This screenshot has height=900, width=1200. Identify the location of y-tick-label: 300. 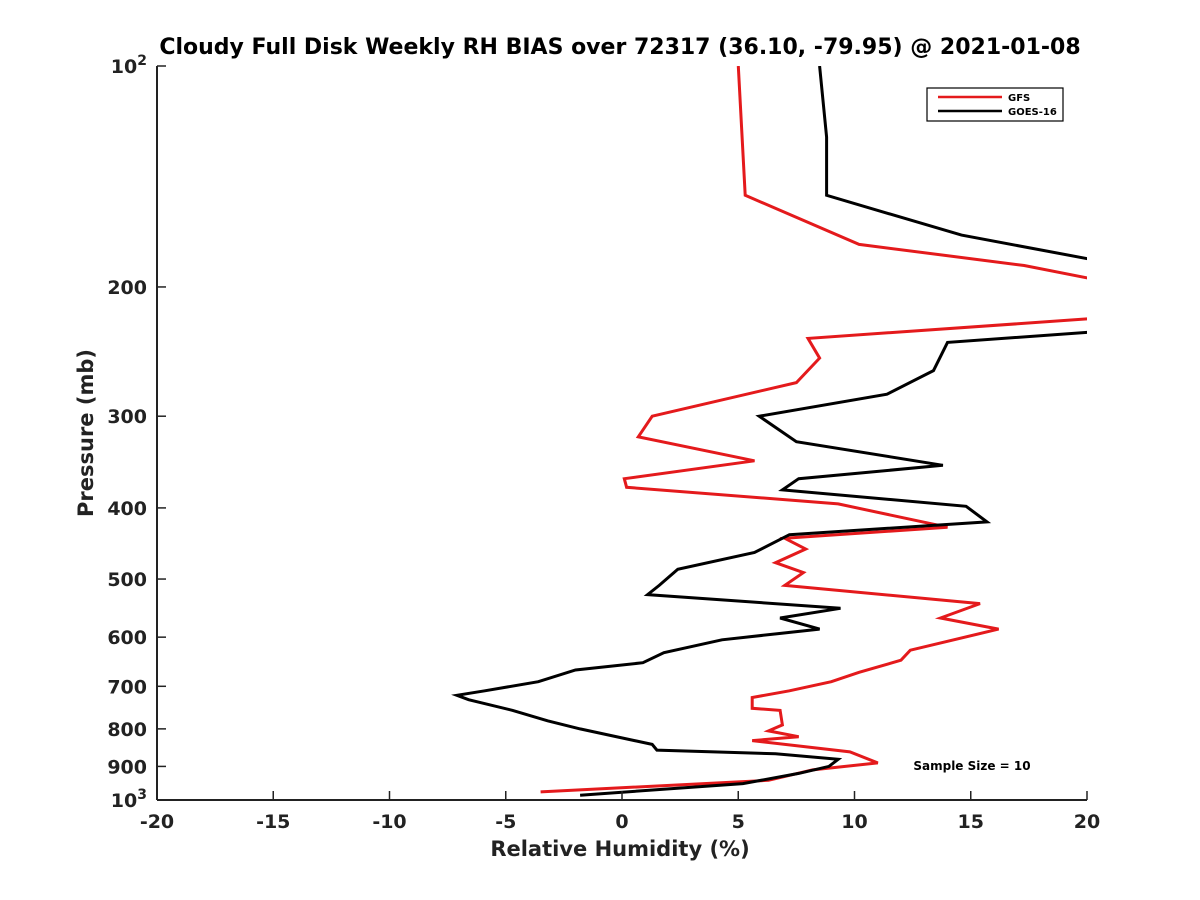
(127, 417).